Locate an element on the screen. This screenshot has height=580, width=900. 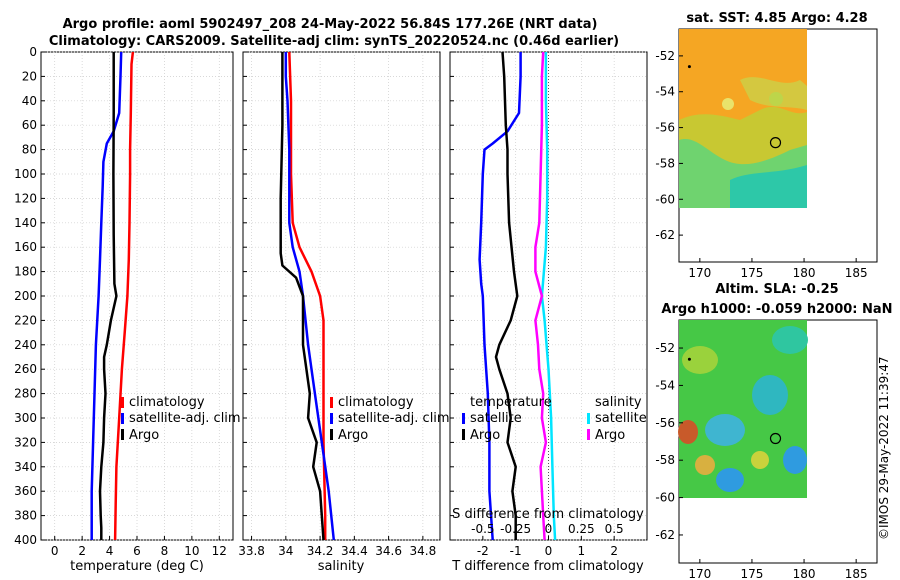
y-tick-label: 200 is located at coordinates (25, 296).